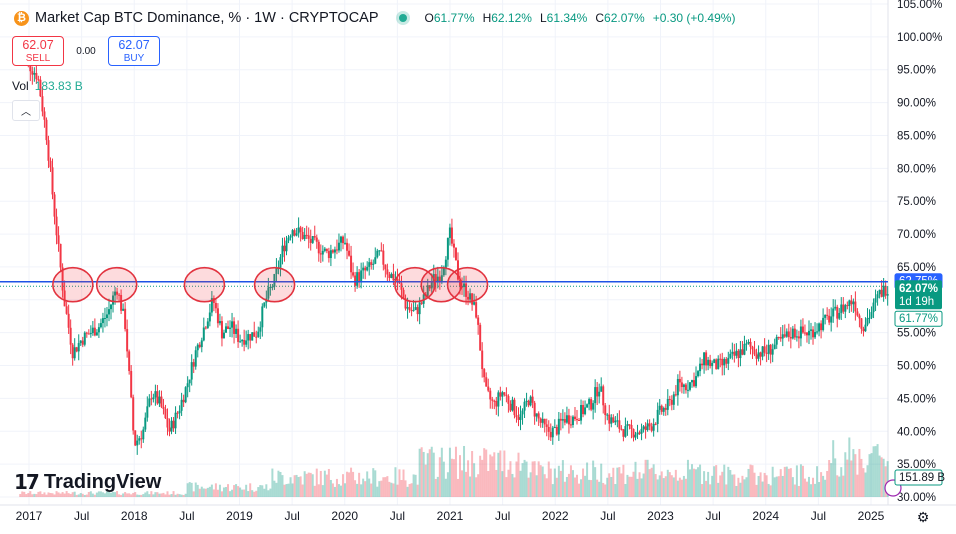 The image size is (956, 534). Describe the element at coordinates (38, 51) in the screenshot. I see `sell-button: 62.07 SELL` at that location.